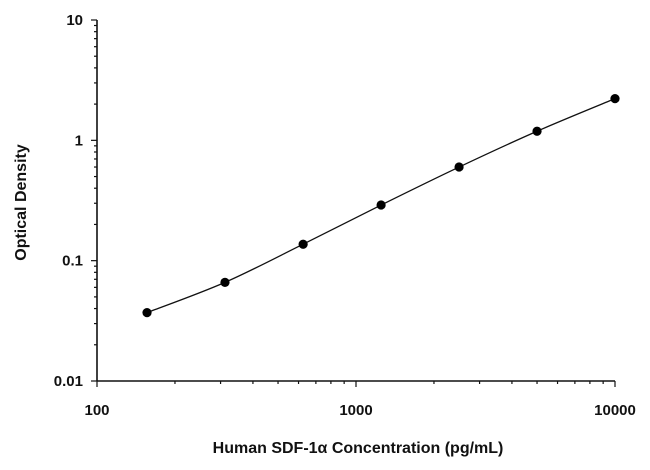  What do you see at coordinates (94, 200) in the screenshot?
I see `y-ticks` at bounding box center [94, 200].